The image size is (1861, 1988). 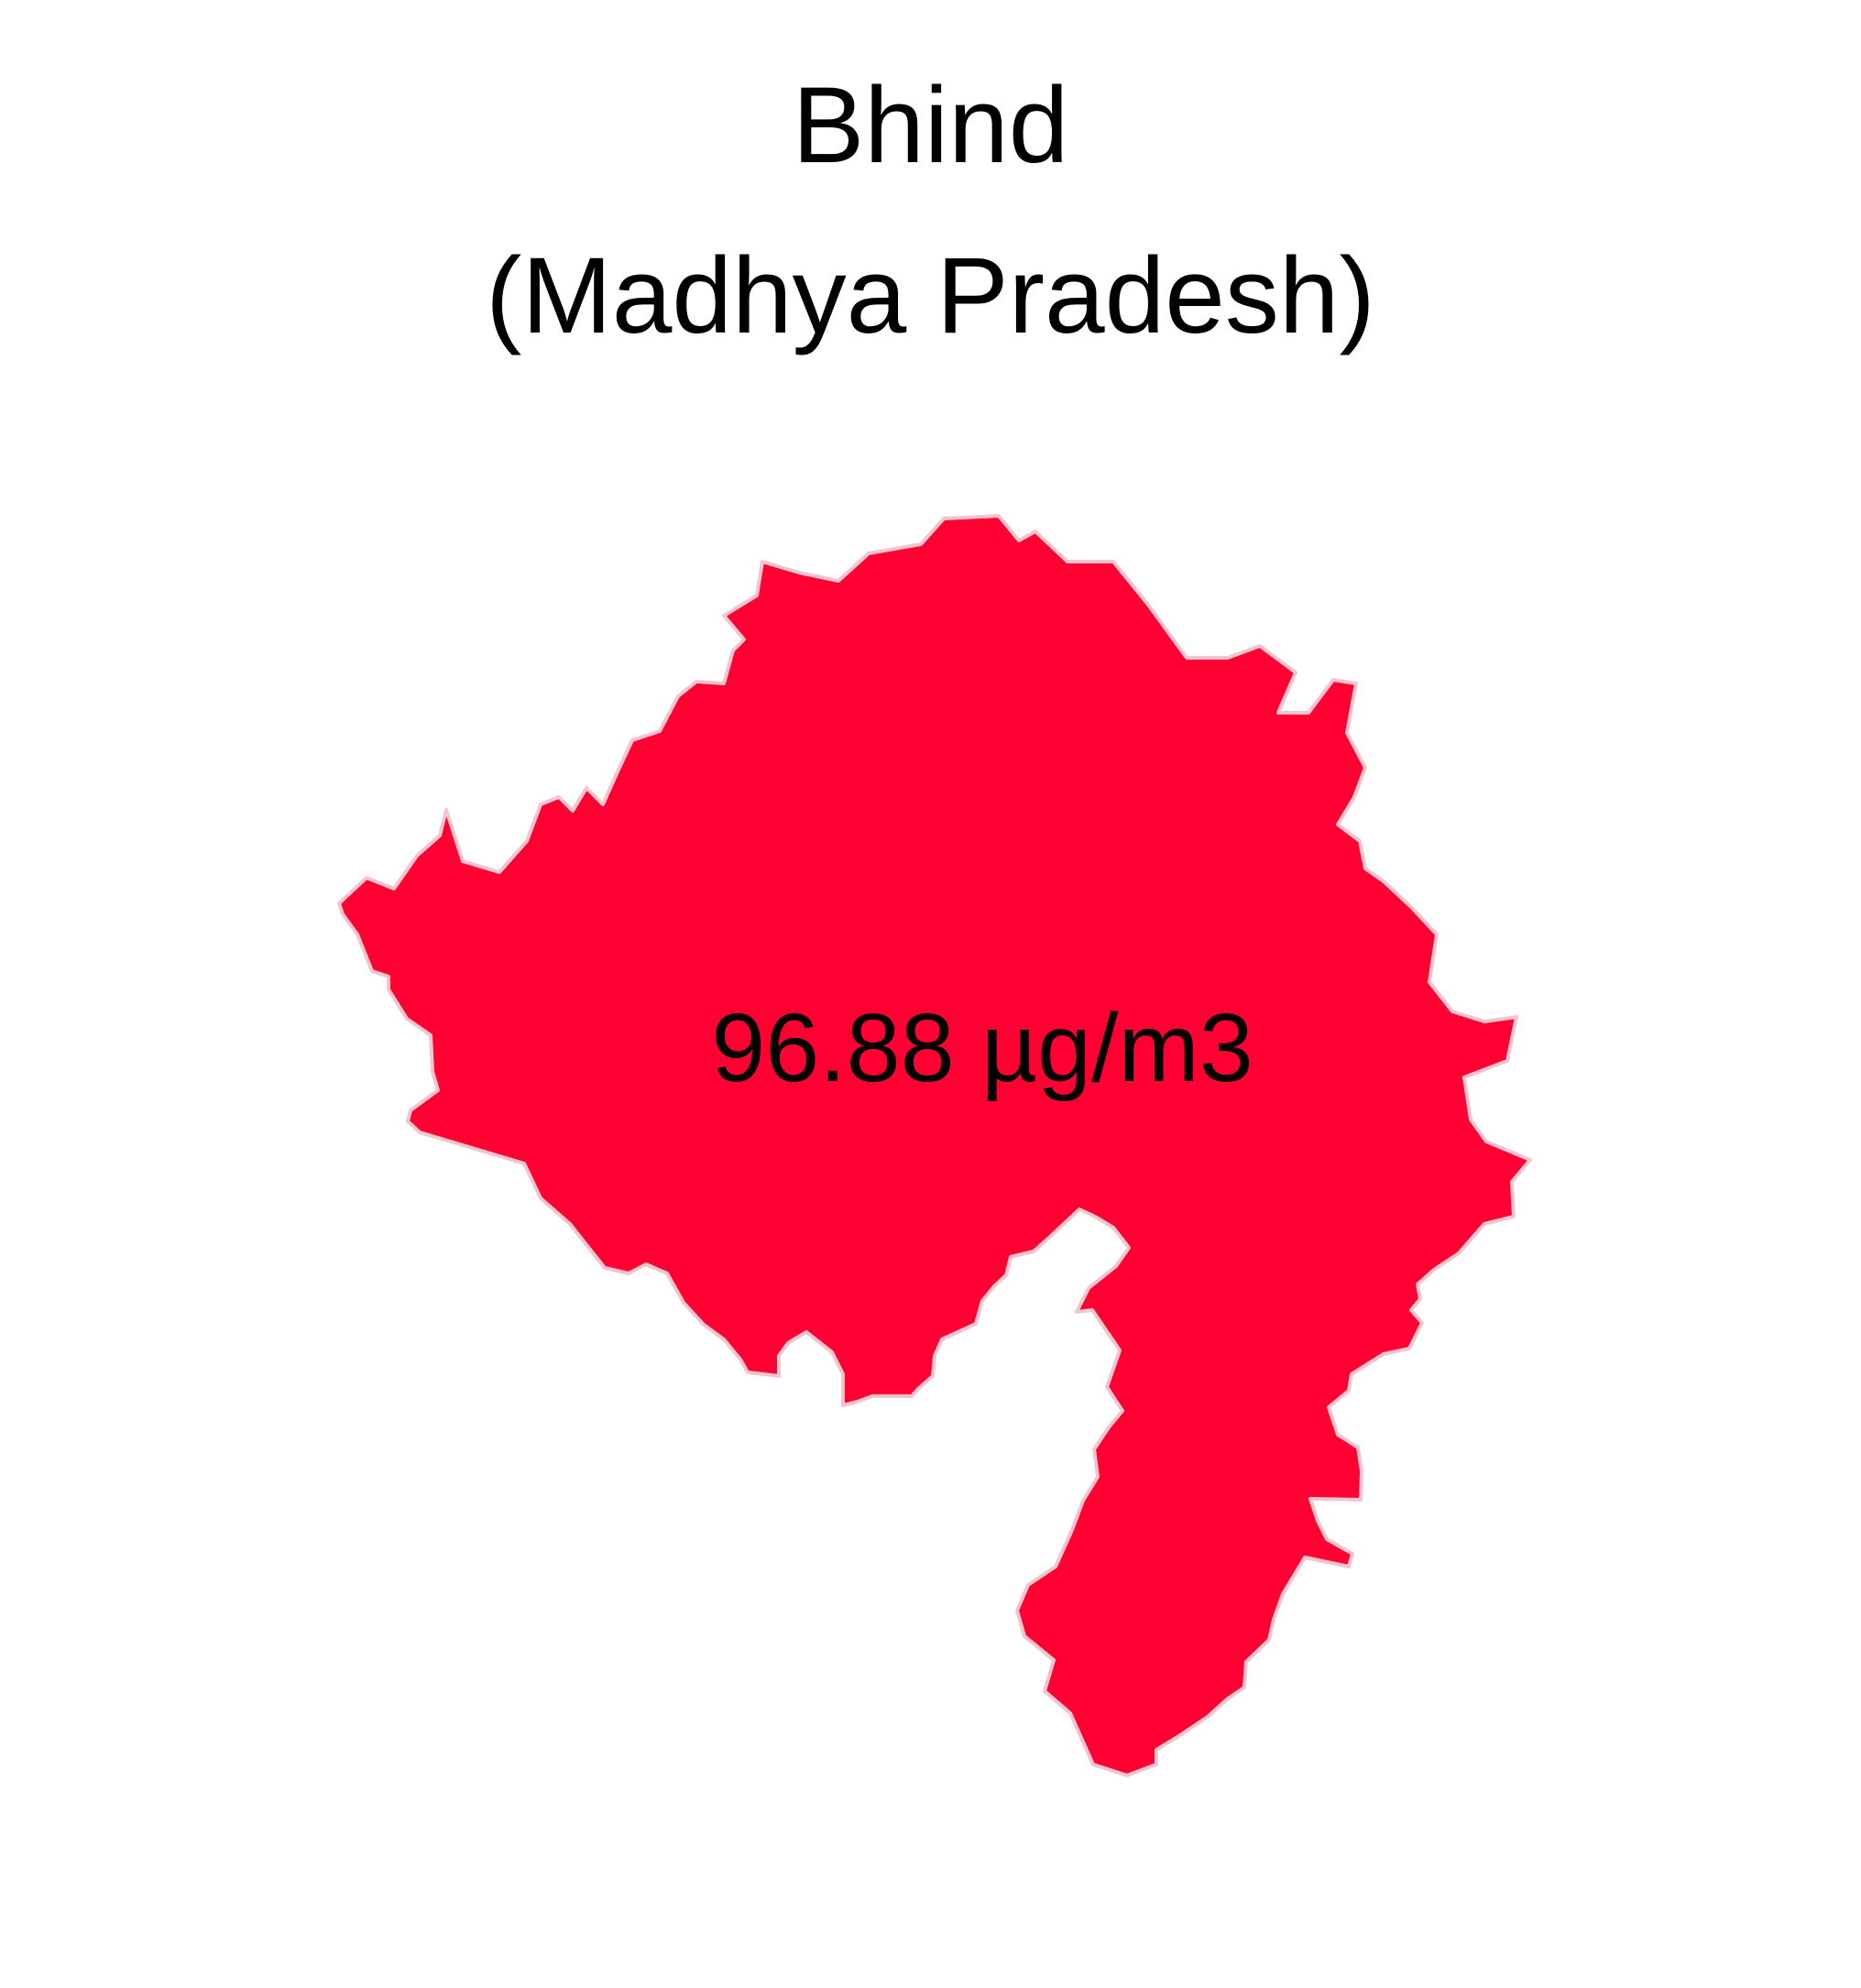 What do you see at coordinates (982, 1048) in the screenshot?
I see `value-label: 96.88 µg/m3` at bounding box center [982, 1048].